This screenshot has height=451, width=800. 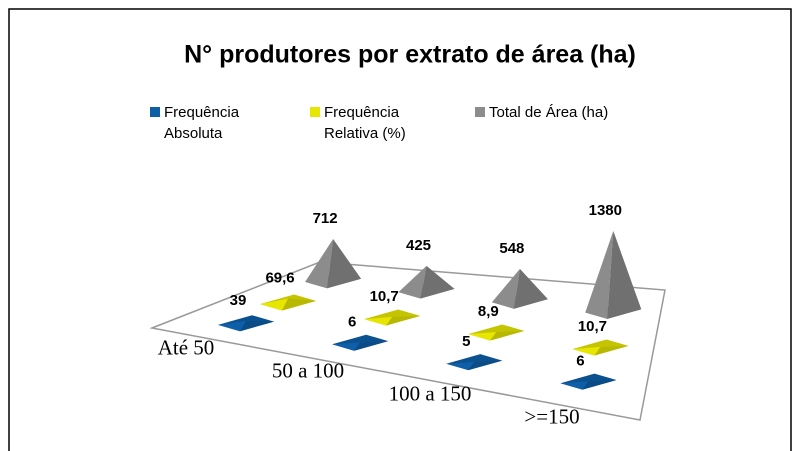 I want to click on legend-label: Frequência Absoluta, so click(x=202, y=123).